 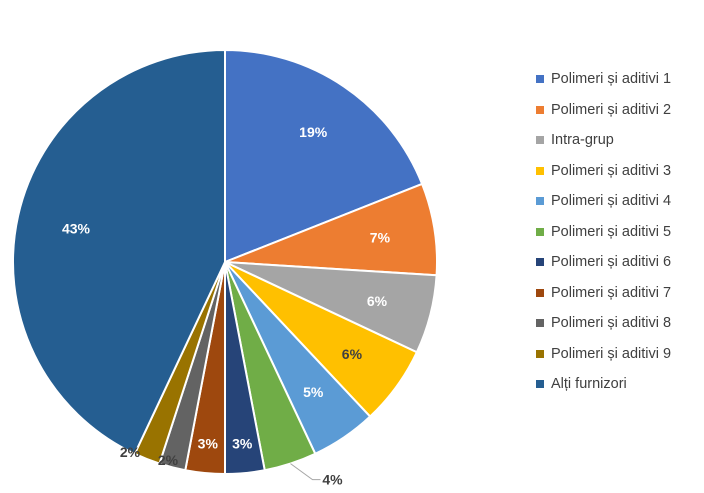 I want to click on legend-label: Polimeri și aditivi 7, so click(x=611, y=292).